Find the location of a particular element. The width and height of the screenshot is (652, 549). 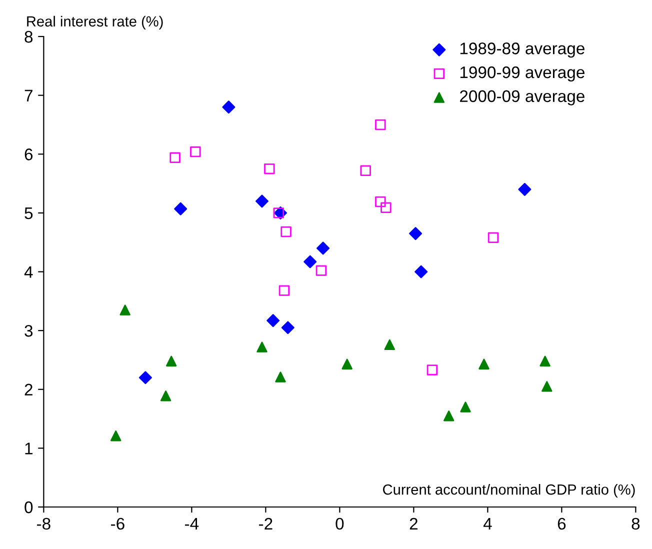

x-axis-title: Current account/nominal GDP ratio (%) is located at coordinates (509, 491).